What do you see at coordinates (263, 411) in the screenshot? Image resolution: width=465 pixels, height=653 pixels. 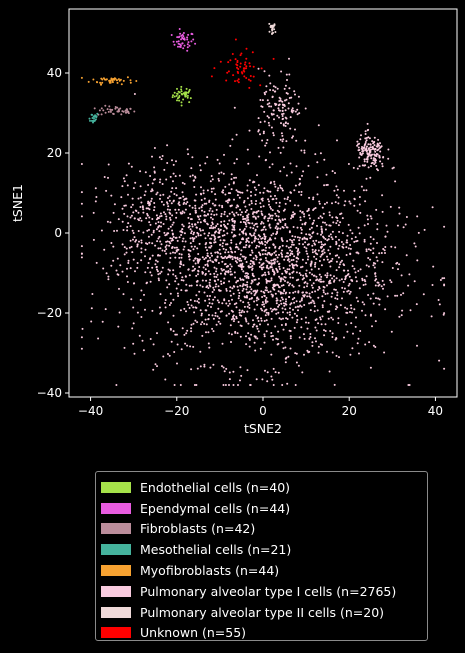 I see `x-tick-label: 0` at bounding box center [263, 411].